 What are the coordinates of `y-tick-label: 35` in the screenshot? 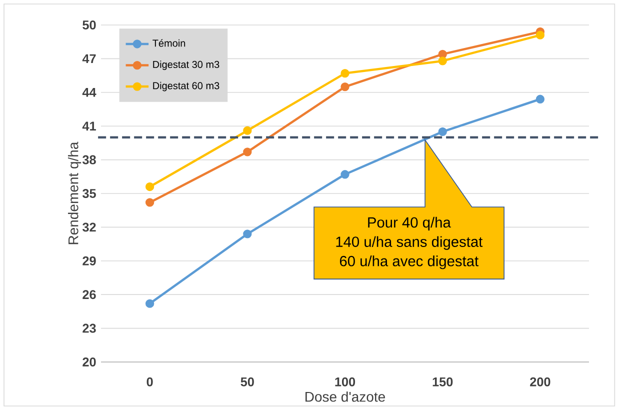 It's located at (89, 193).